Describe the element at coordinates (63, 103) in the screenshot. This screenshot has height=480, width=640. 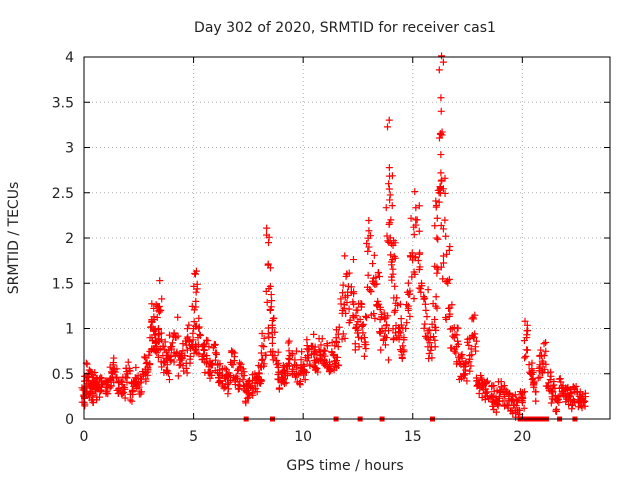
I see `y-tick-label: 3.5` at that location.